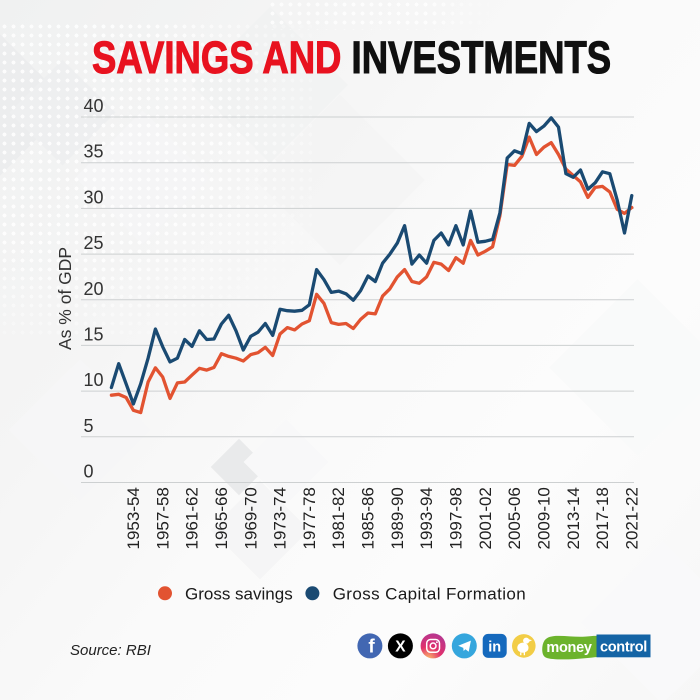 The width and height of the screenshot is (700, 700). Describe the element at coordinates (426, 518) in the screenshot. I see `svg-text: 1993-94` at that location.